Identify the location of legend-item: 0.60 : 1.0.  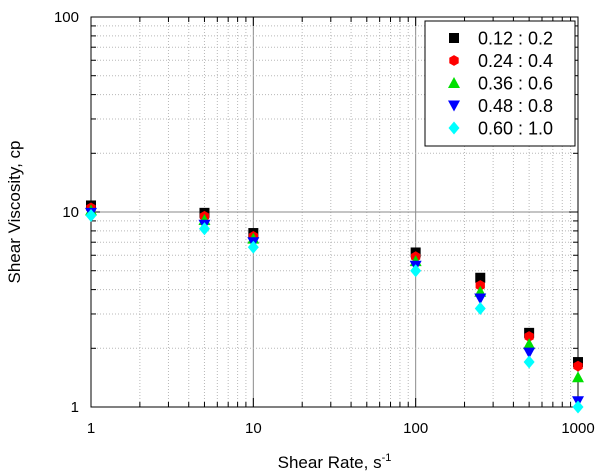
(500, 129).